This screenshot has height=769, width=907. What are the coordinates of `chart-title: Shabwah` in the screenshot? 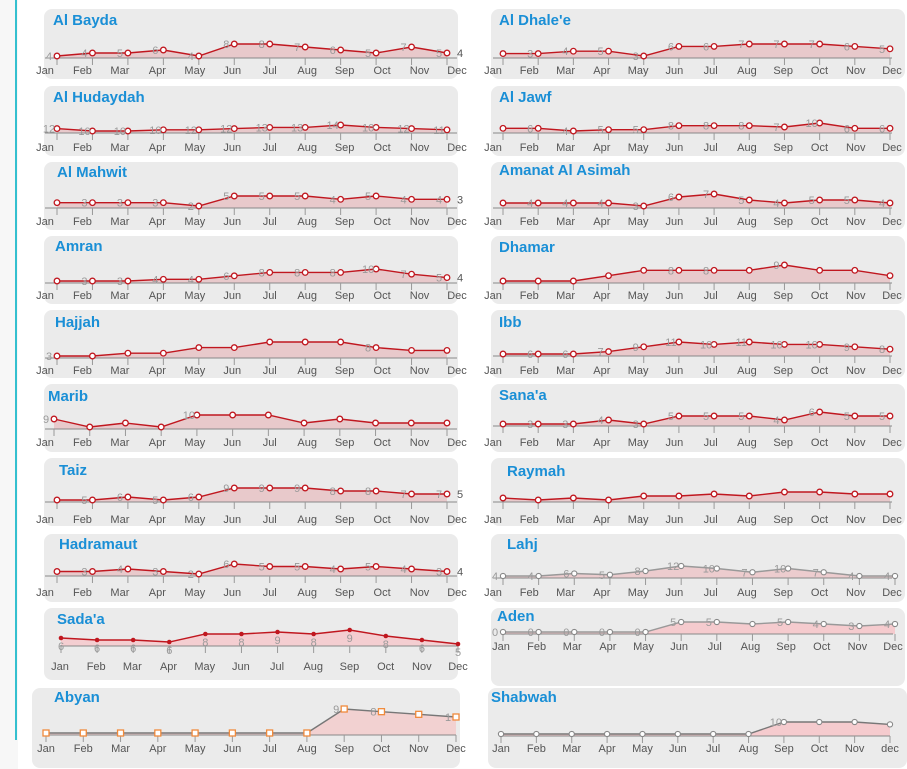 It's located at (524, 697).